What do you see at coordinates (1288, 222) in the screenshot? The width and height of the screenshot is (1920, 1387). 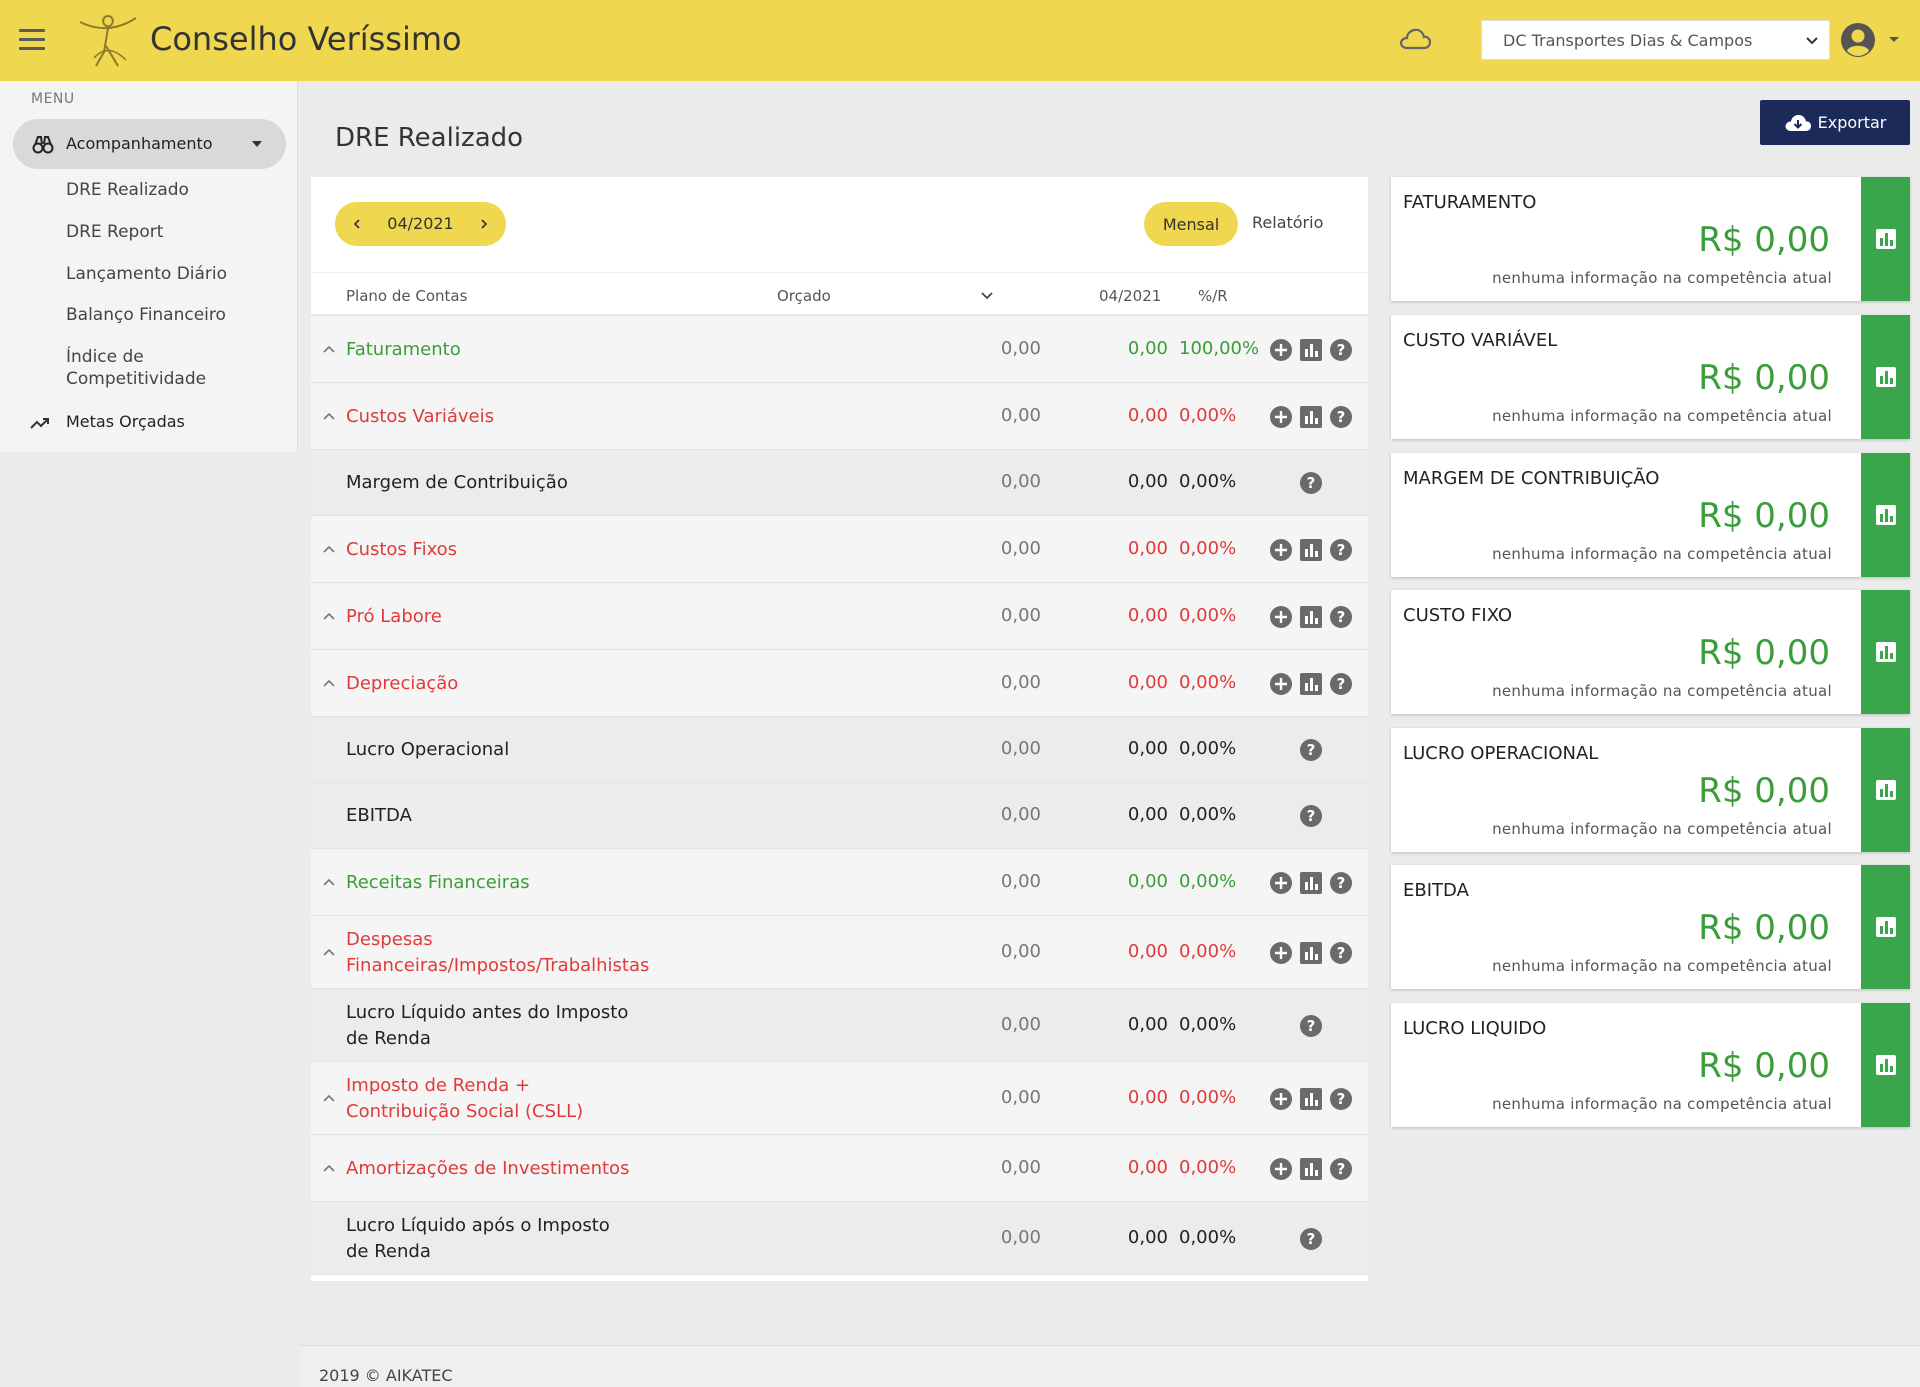 I see `tab-relatorio: Relatório` at bounding box center [1288, 222].